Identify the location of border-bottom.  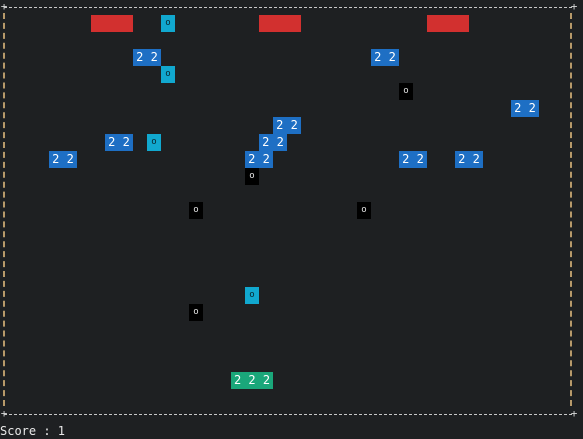
(288, 414).